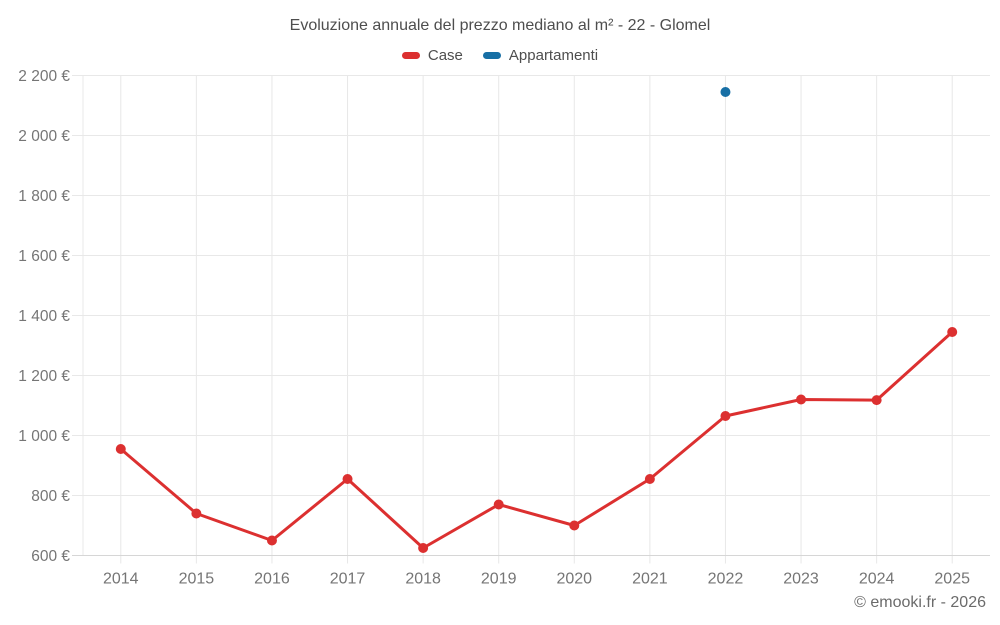 The height and width of the screenshot is (625, 1000). Describe the element at coordinates (574, 579) in the screenshot. I see `x-axis-tick-label: 2020` at that location.